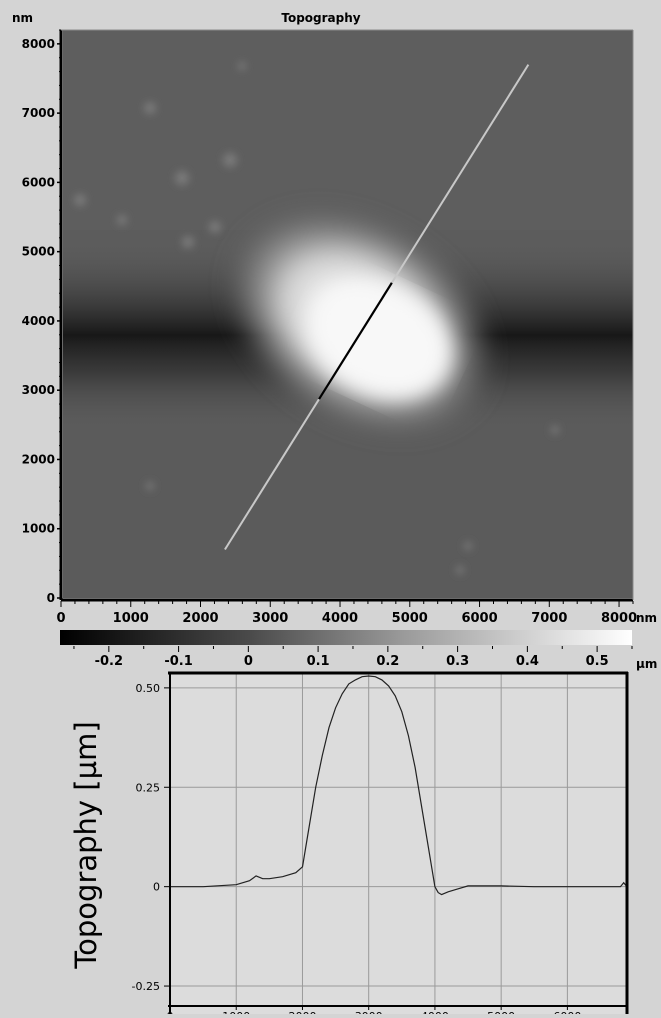 The height and width of the screenshot is (1018, 661). I want to click on profile-y-tick-label: 0, so click(156, 887).